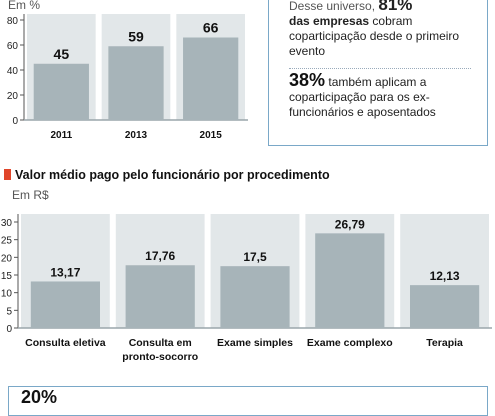 This screenshot has height=416, width=495. I want to click on y-tick-label: 15, so click(7, 276).